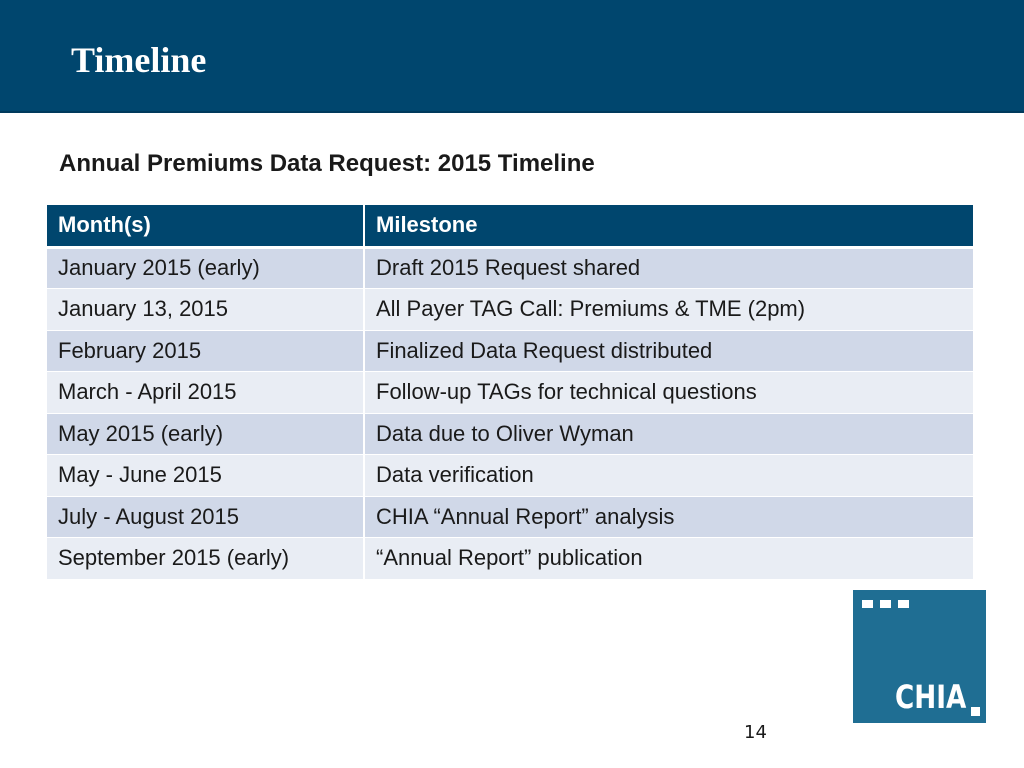  I want to click on chia-logo-icon: CHIA, so click(919, 656).